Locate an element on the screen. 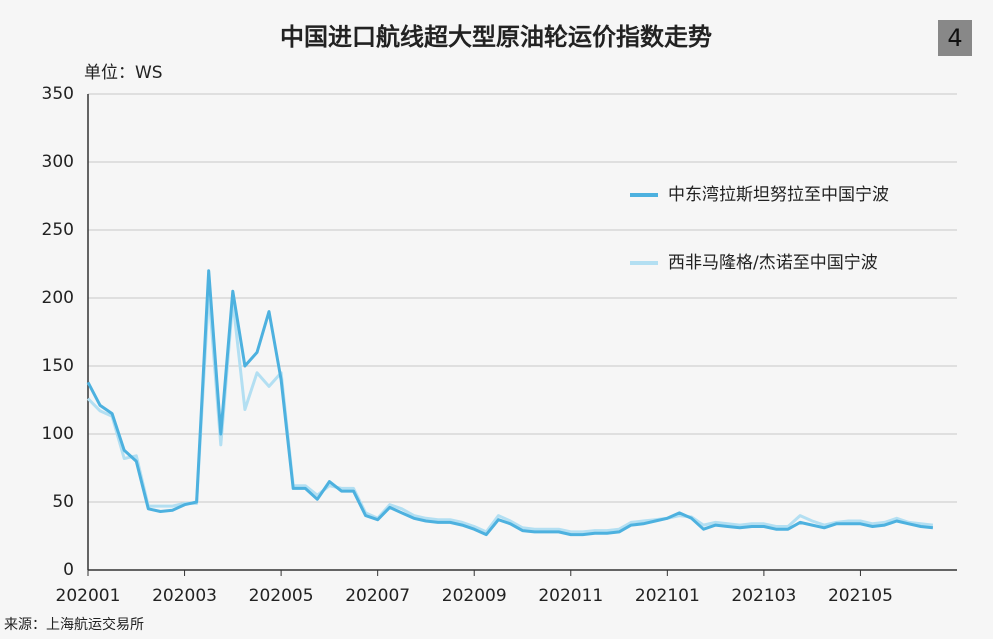 The height and width of the screenshot is (639, 993). y-tick-label: 100 is located at coordinates (58, 434).